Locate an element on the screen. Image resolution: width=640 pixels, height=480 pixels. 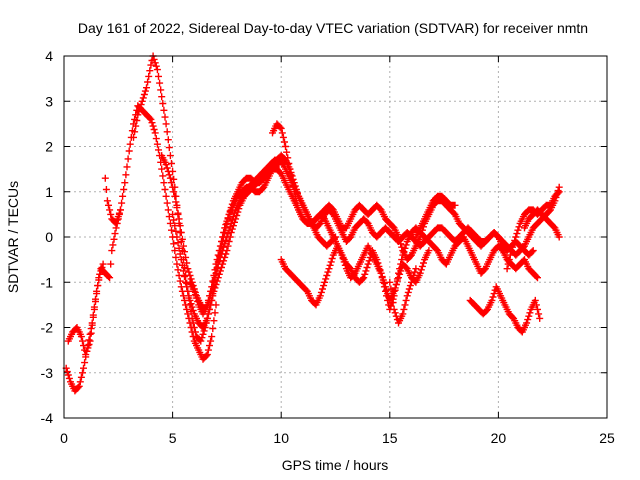
y-axis-label: SDTVAR / TECUs is located at coordinates (13, 237).